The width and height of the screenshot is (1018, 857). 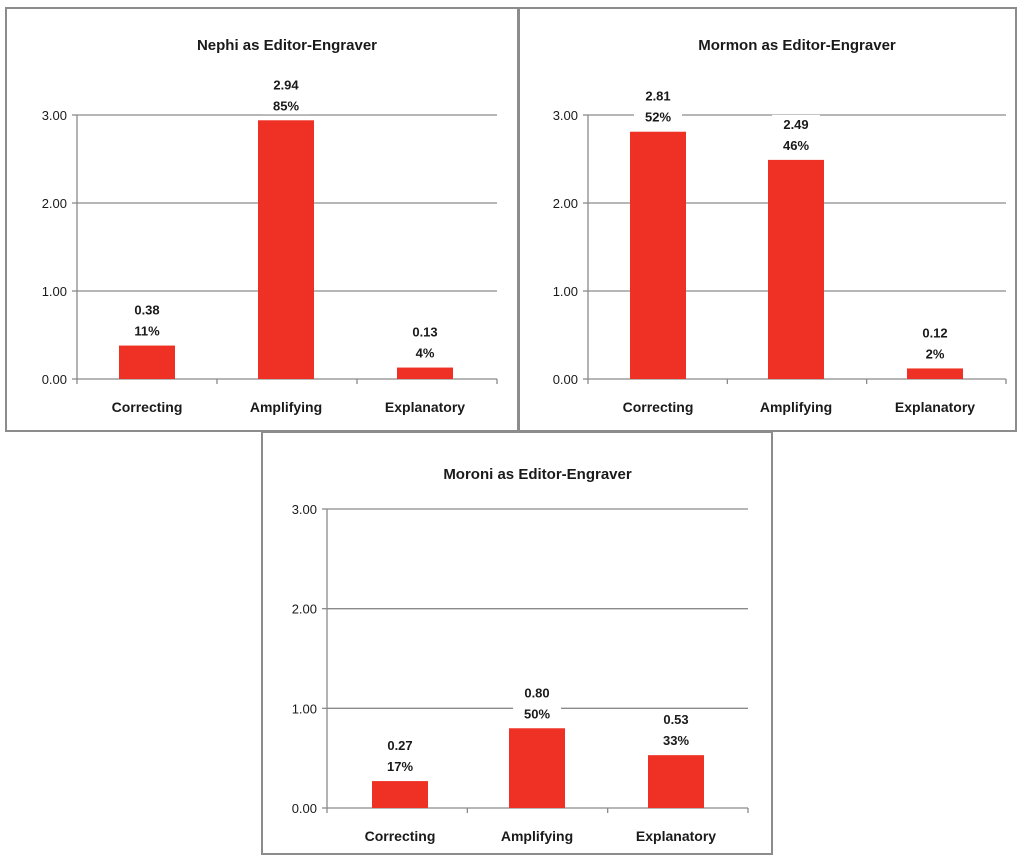 I want to click on data-label-value: 0.38, so click(x=146, y=310).